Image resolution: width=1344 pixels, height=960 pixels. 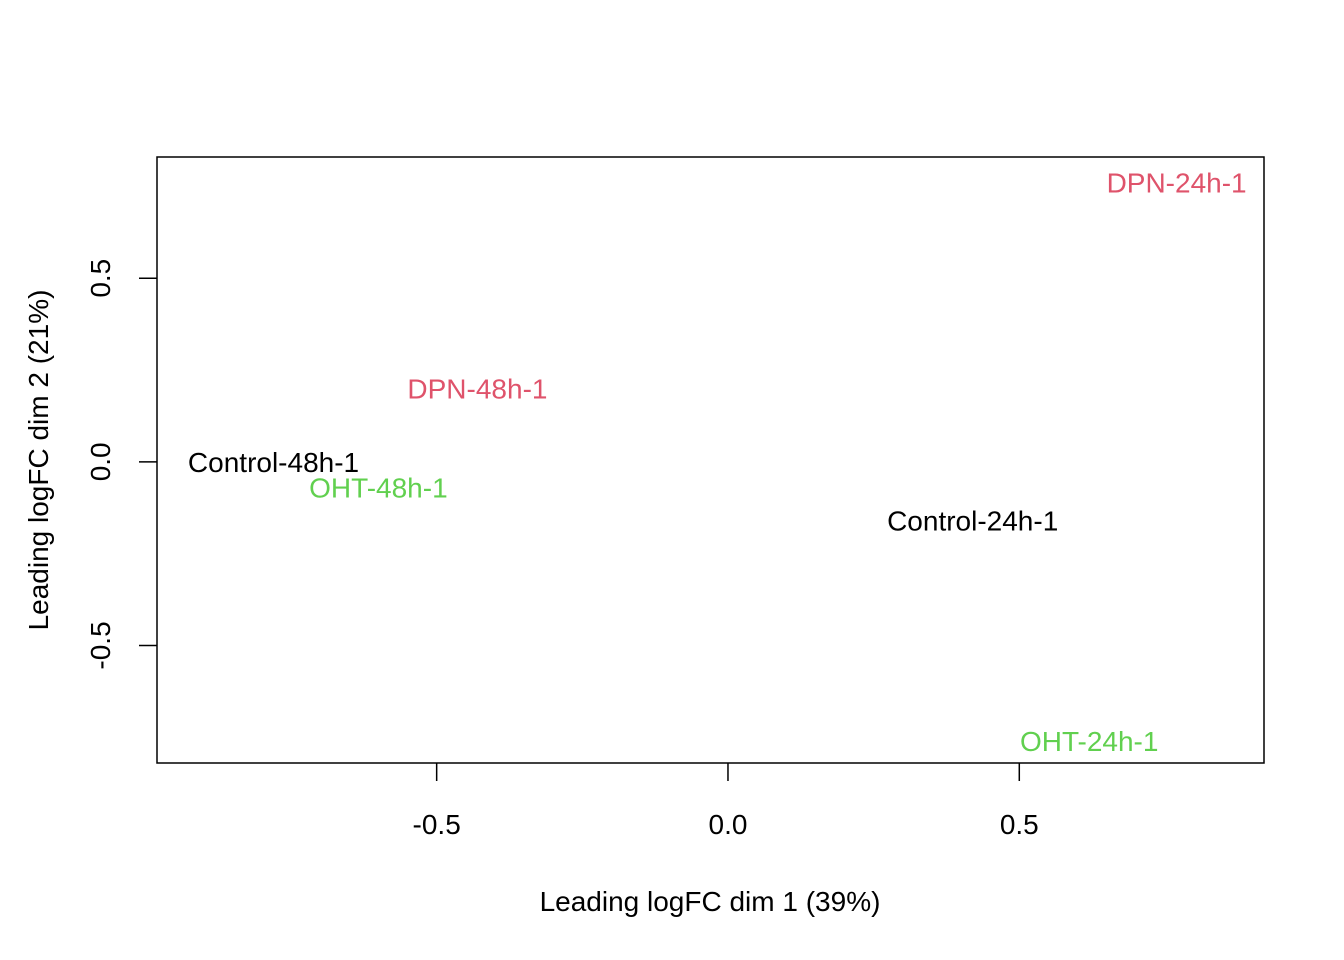 What do you see at coordinates (38, 460) in the screenshot?
I see `y-axis-label: Leading logFC dim 2 (21%)` at bounding box center [38, 460].